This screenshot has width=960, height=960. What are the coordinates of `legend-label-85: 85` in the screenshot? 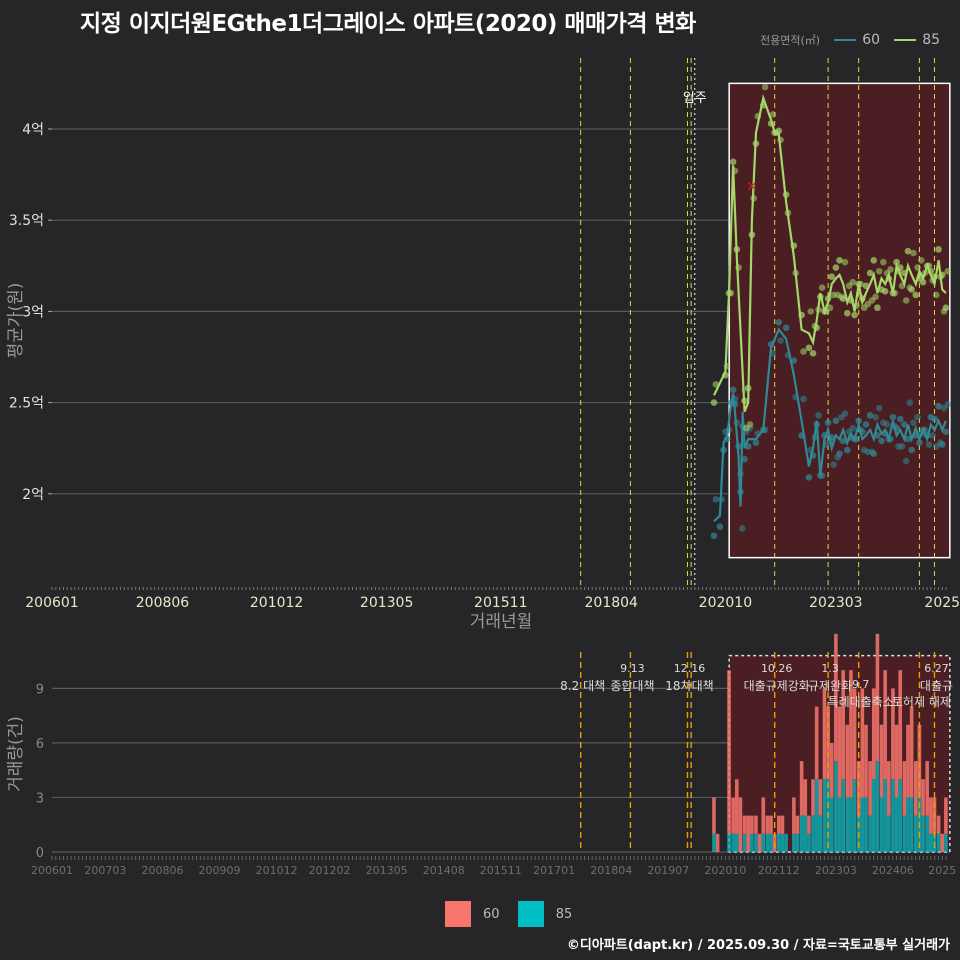 It's located at (931, 40).